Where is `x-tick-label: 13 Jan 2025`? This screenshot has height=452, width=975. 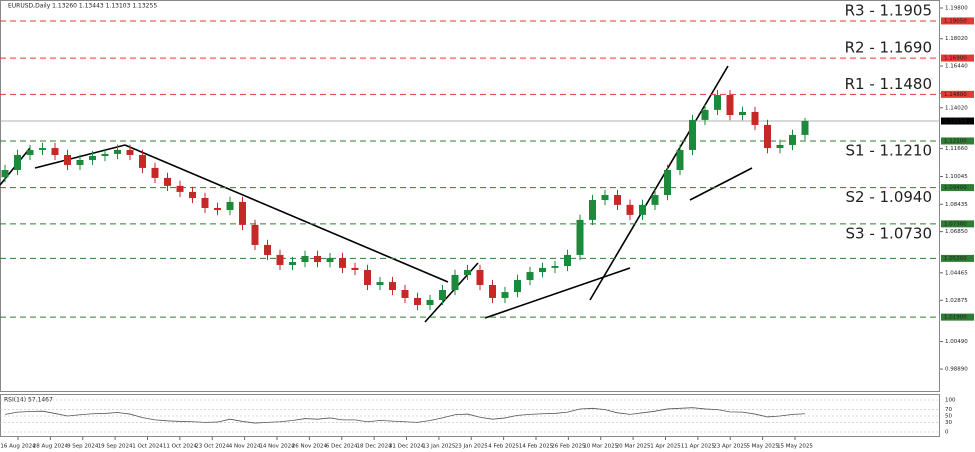
x-tick-label: 13 Jan 2025 is located at coordinates (438, 447).